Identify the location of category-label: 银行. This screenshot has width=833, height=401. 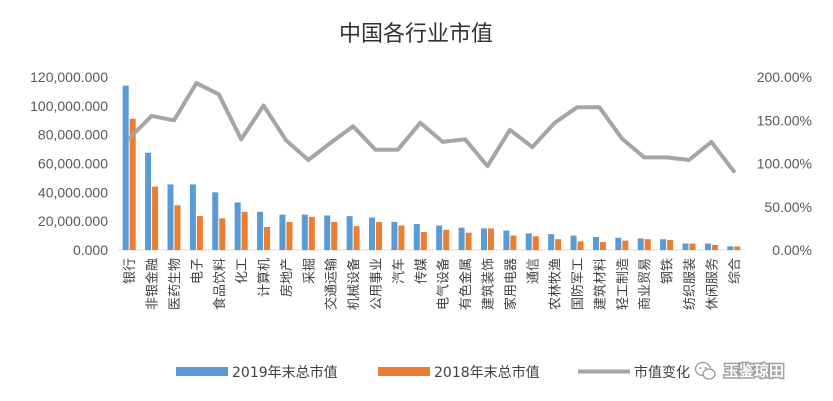
(130, 271).